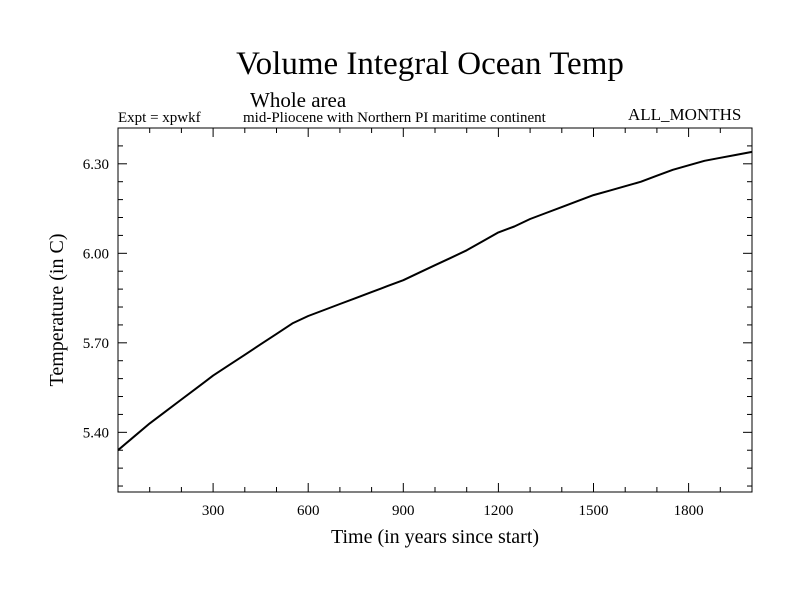 This screenshot has width=800, height=600. I want to click on chart-title: Volume Integral Ocean Temp, so click(430, 64).